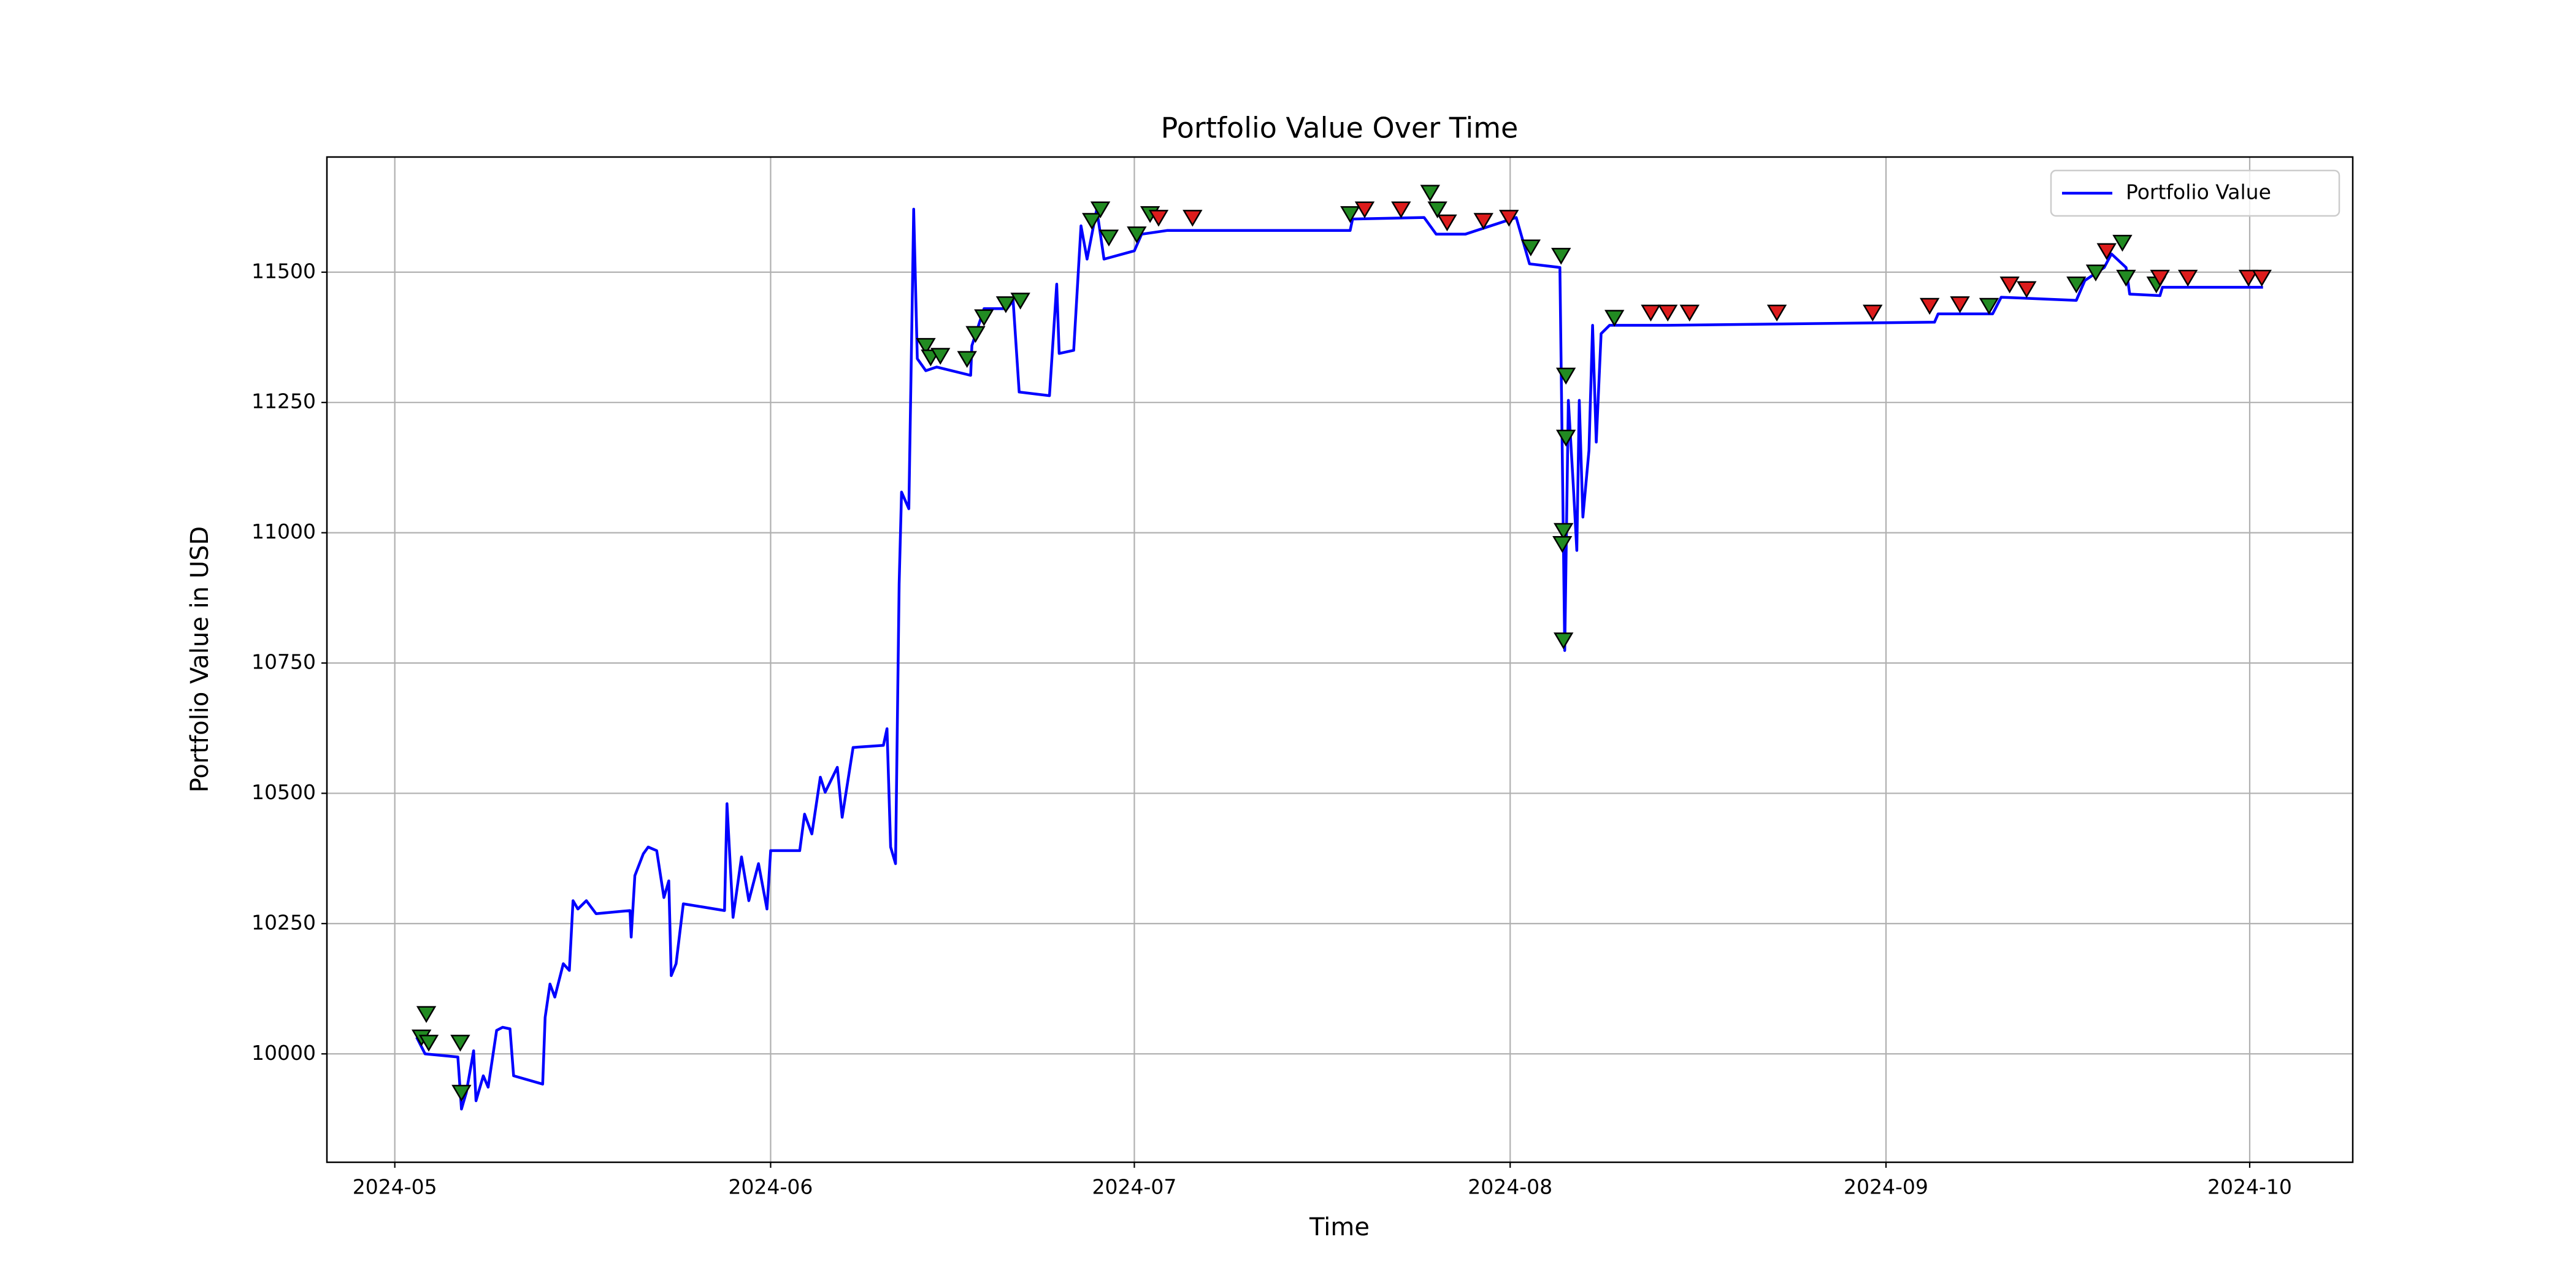  What do you see at coordinates (2249, 1187) in the screenshot?
I see `x-tick-label: 2024-10` at bounding box center [2249, 1187].